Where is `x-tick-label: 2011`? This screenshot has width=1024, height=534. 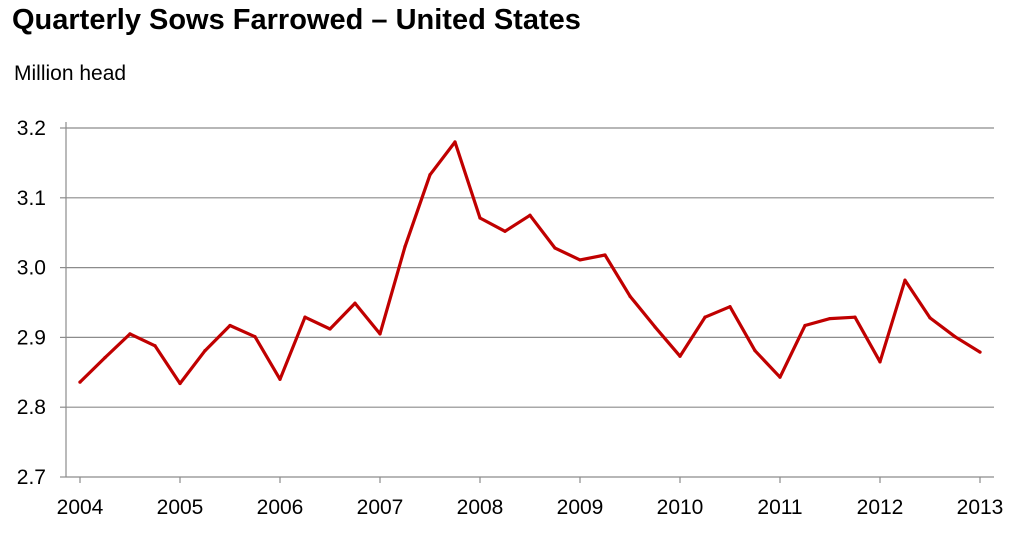 x-tick-label: 2011 is located at coordinates (779, 507).